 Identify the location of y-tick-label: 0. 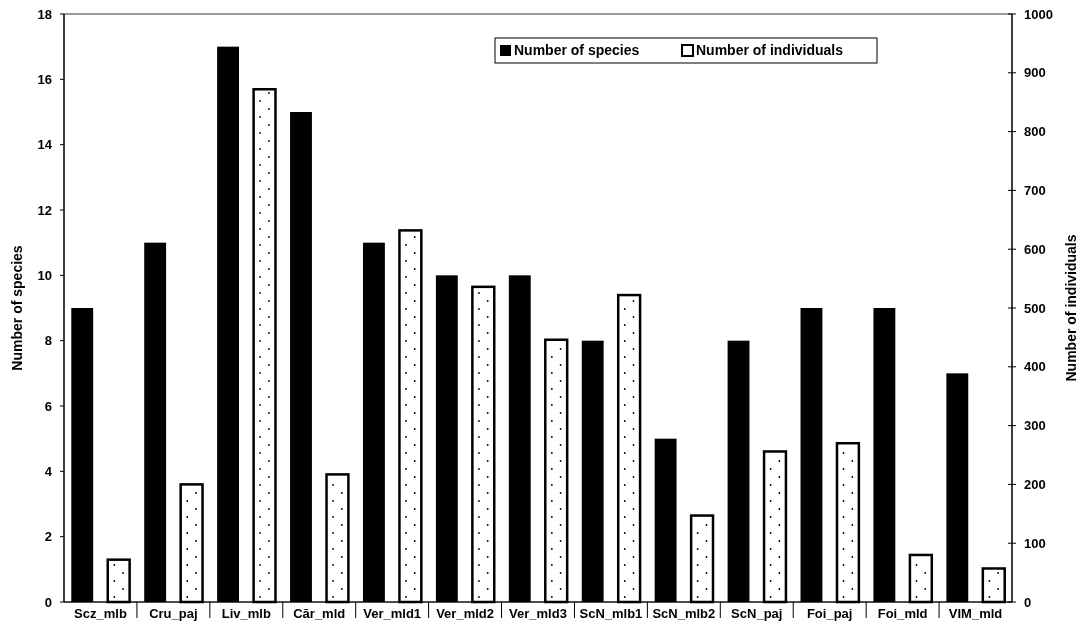
(48, 602).